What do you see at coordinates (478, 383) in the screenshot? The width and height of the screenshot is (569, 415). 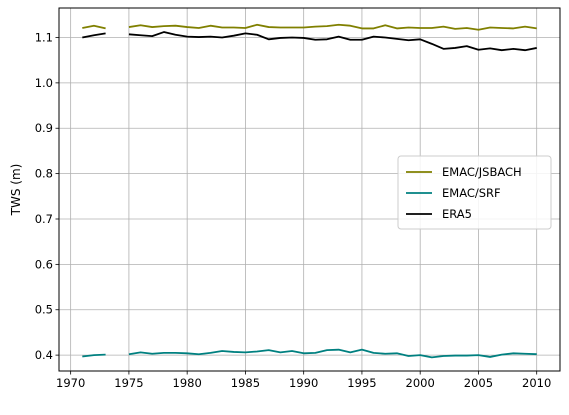 I see `x-tick-label: 2005` at bounding box center [478, 383].